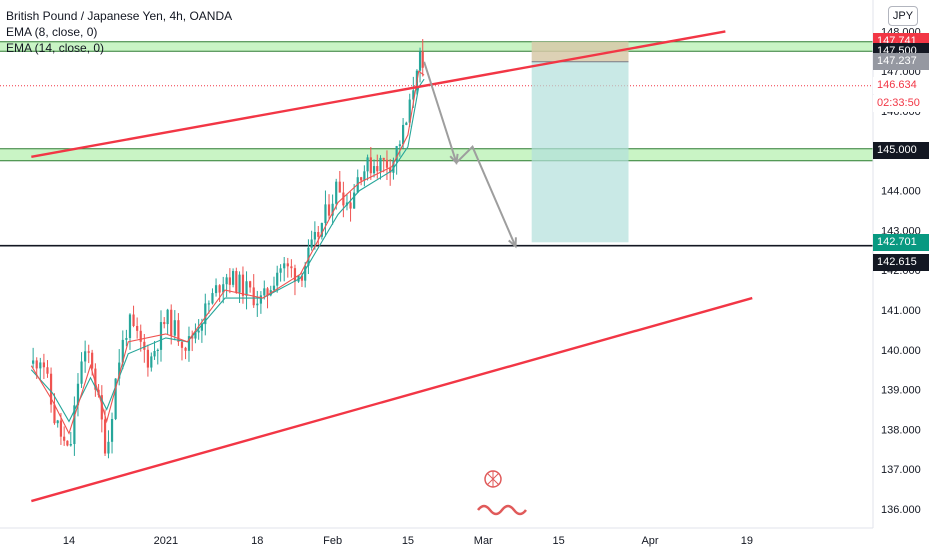 Image resolution: width=932 pixels, height=550 pixels. Describe the element at coordinates (257, 541) in the screenshot. I see `x-tick-label: 18` at that location.